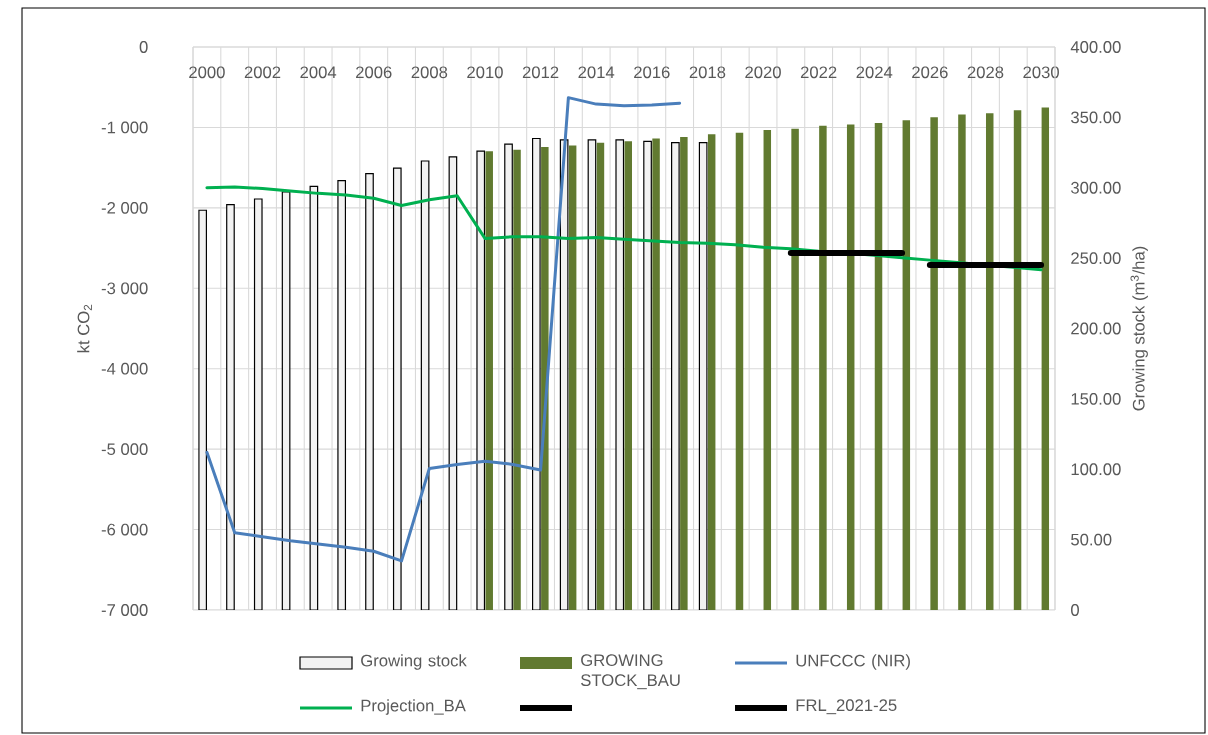 The image size is (1208, 735). What do you see at coordinates (124, 529) in the screenshot?
I see `y-tick-label: -6 000` at bounding box center [124, 529].